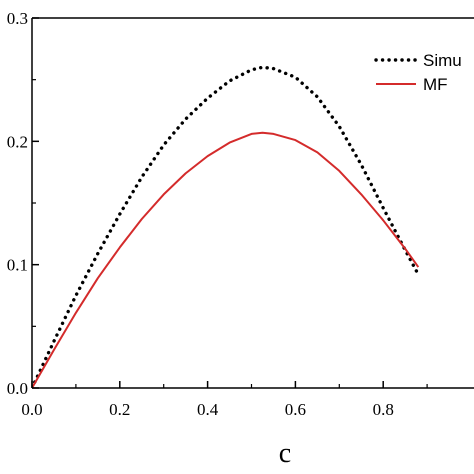 Image resolution: width=474 pixels, height=474 pixels. Describe the element at coordinates (418, 72) in the screenshot. I see `legend: Simu MF` at that location.